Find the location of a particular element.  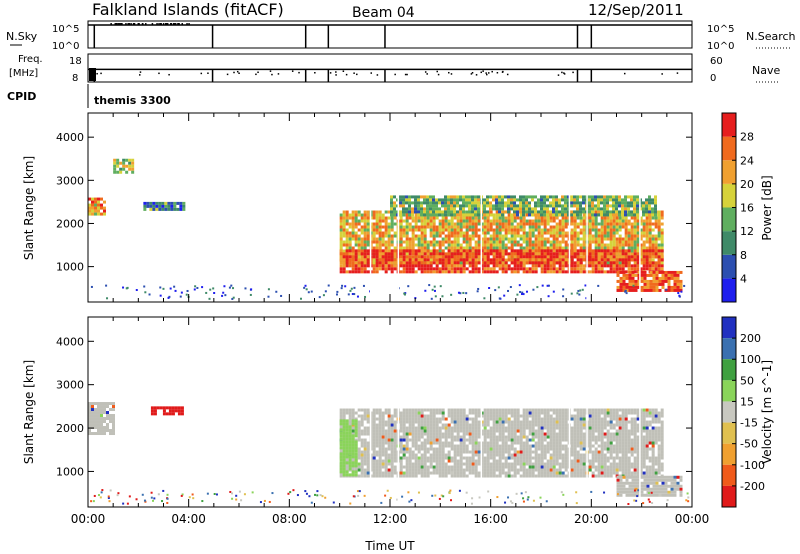

scan-gap is located at coordinates (587, 207).